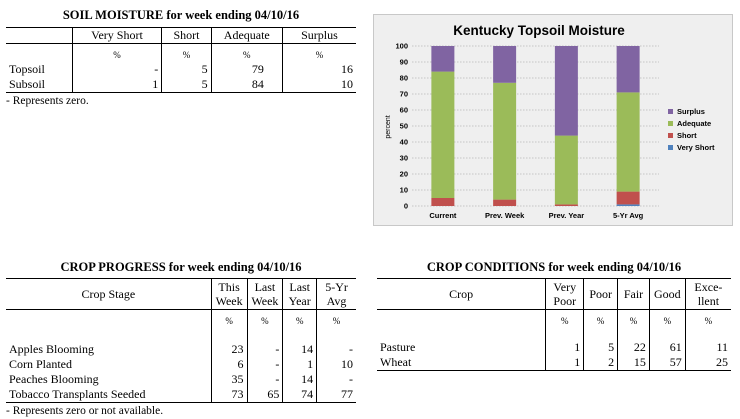 The width and height of the screenshot is (740, 419). I want to click on chart-y-ticks: 0 10 20 30 40 50 60 70 80 90 100, so click(401, 126).